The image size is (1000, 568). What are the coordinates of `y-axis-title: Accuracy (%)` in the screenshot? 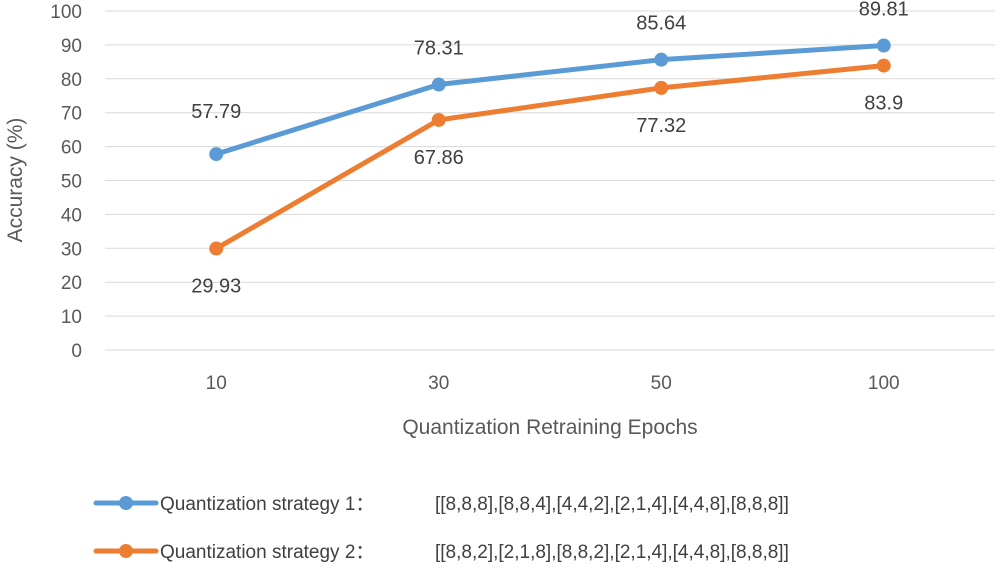 It's located at (15, 180).